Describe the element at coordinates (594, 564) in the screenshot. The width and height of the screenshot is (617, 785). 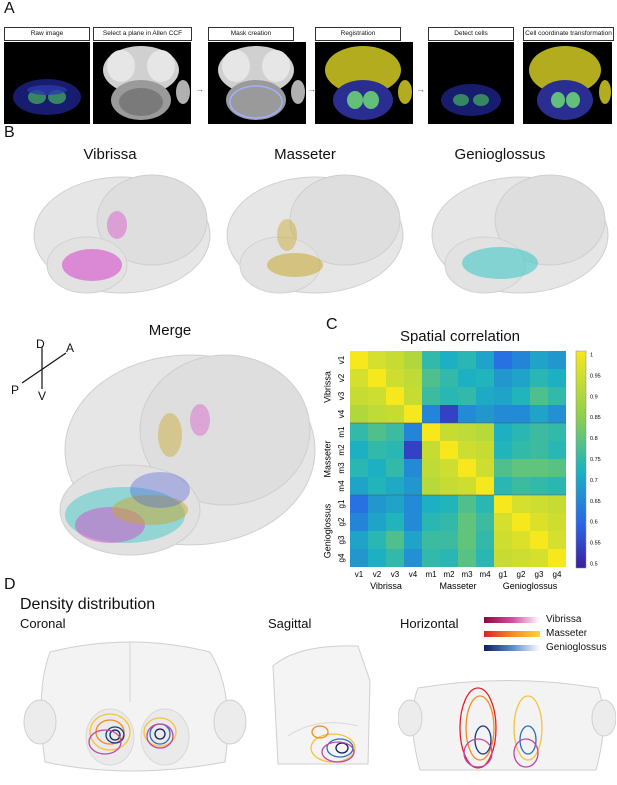
I see `colorbar-tick-label: 0.5` at that location.